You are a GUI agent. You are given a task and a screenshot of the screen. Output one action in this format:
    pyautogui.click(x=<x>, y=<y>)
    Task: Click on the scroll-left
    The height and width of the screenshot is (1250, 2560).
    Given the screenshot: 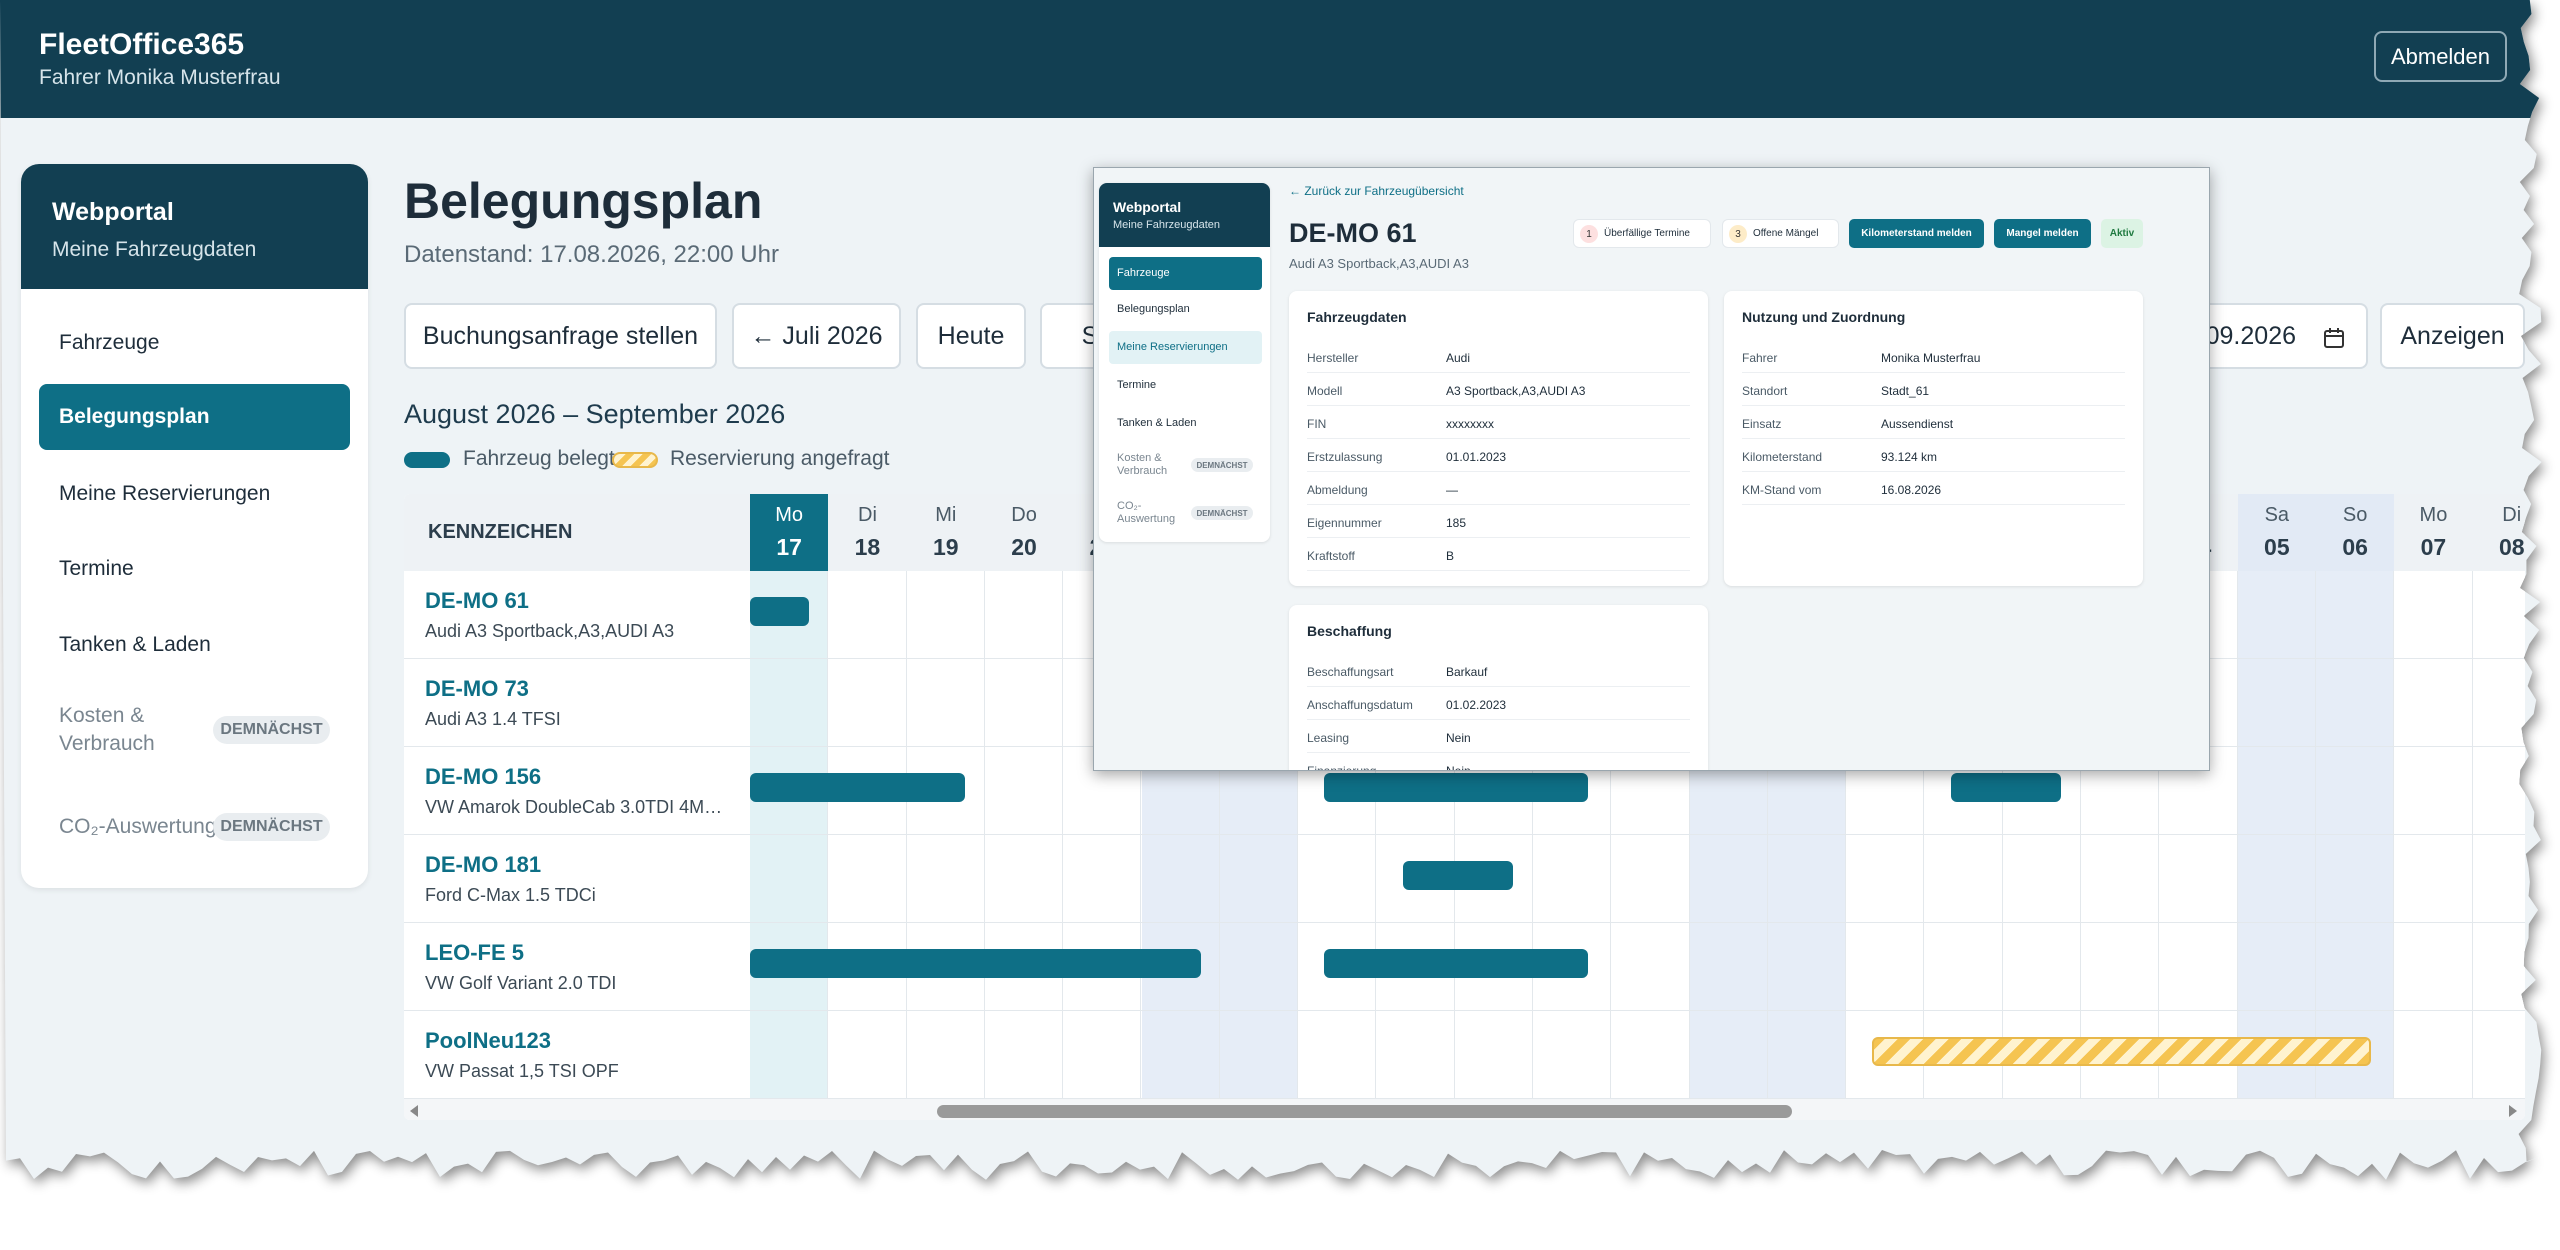 What is the action you would take?
    pyautogui.click(x=414, y=1111)
    